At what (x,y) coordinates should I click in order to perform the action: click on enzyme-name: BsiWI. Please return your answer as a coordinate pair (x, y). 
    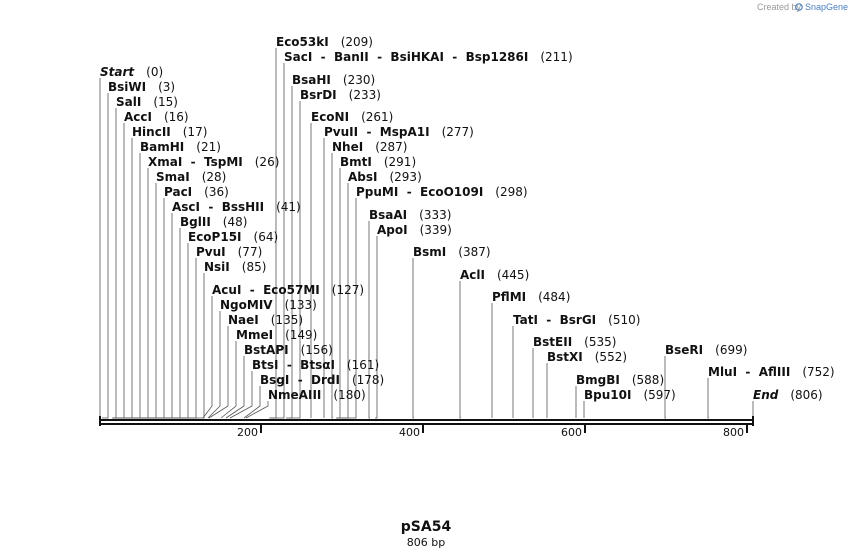
    Looking at the image, I should click on (127, 87).